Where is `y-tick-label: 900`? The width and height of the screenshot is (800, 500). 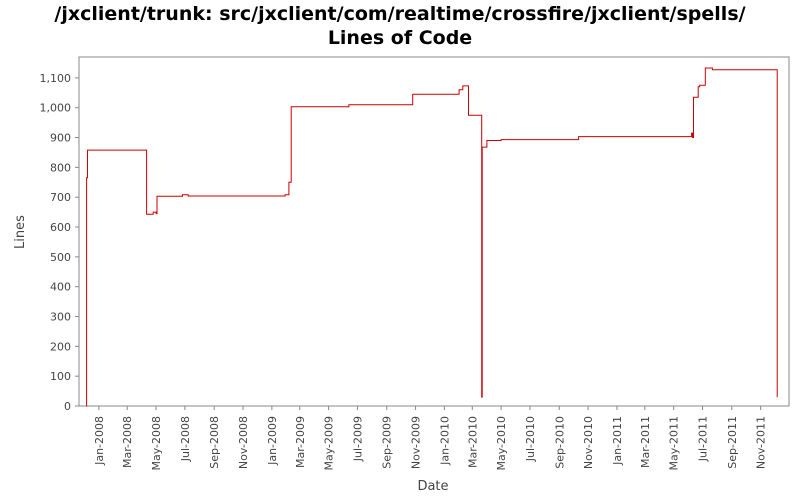
y-tick-label: 900 is located at coordinates (60, 138).